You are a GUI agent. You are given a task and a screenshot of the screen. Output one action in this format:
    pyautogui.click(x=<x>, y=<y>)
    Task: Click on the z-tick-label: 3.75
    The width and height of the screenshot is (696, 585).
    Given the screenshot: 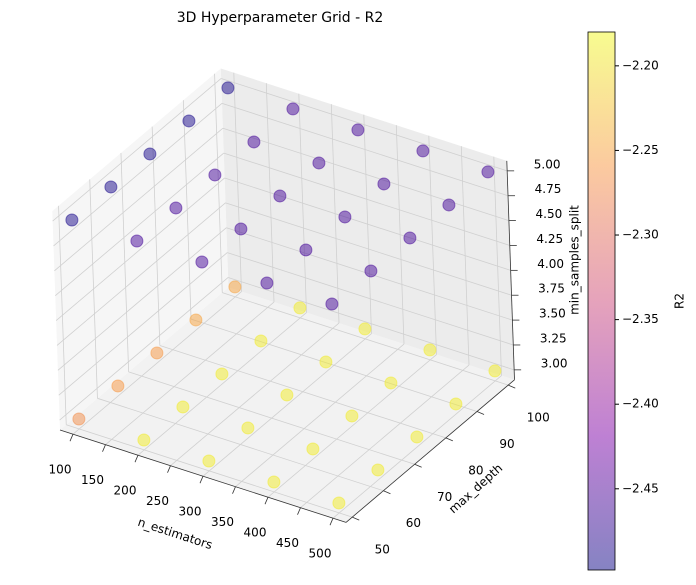 What is the action you would take?
    pyautogui.click(x=551, y=289)
    